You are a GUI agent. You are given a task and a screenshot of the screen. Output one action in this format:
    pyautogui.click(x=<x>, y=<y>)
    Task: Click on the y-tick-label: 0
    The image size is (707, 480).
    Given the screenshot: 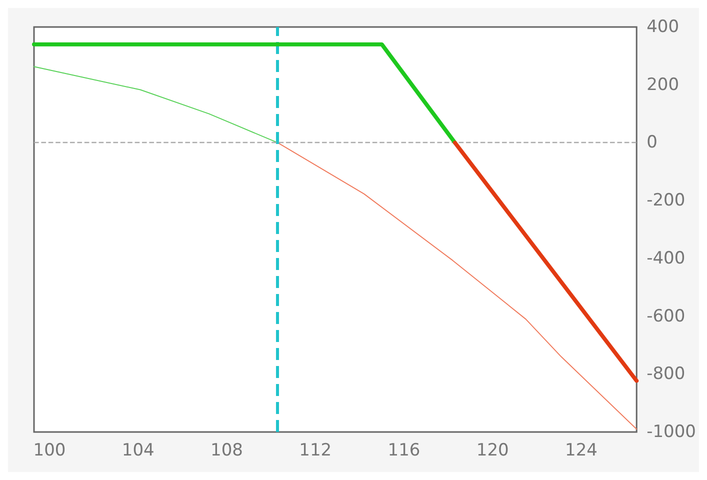 What is the action you would take?
    pyautogui.click(x=652, y=142)
    